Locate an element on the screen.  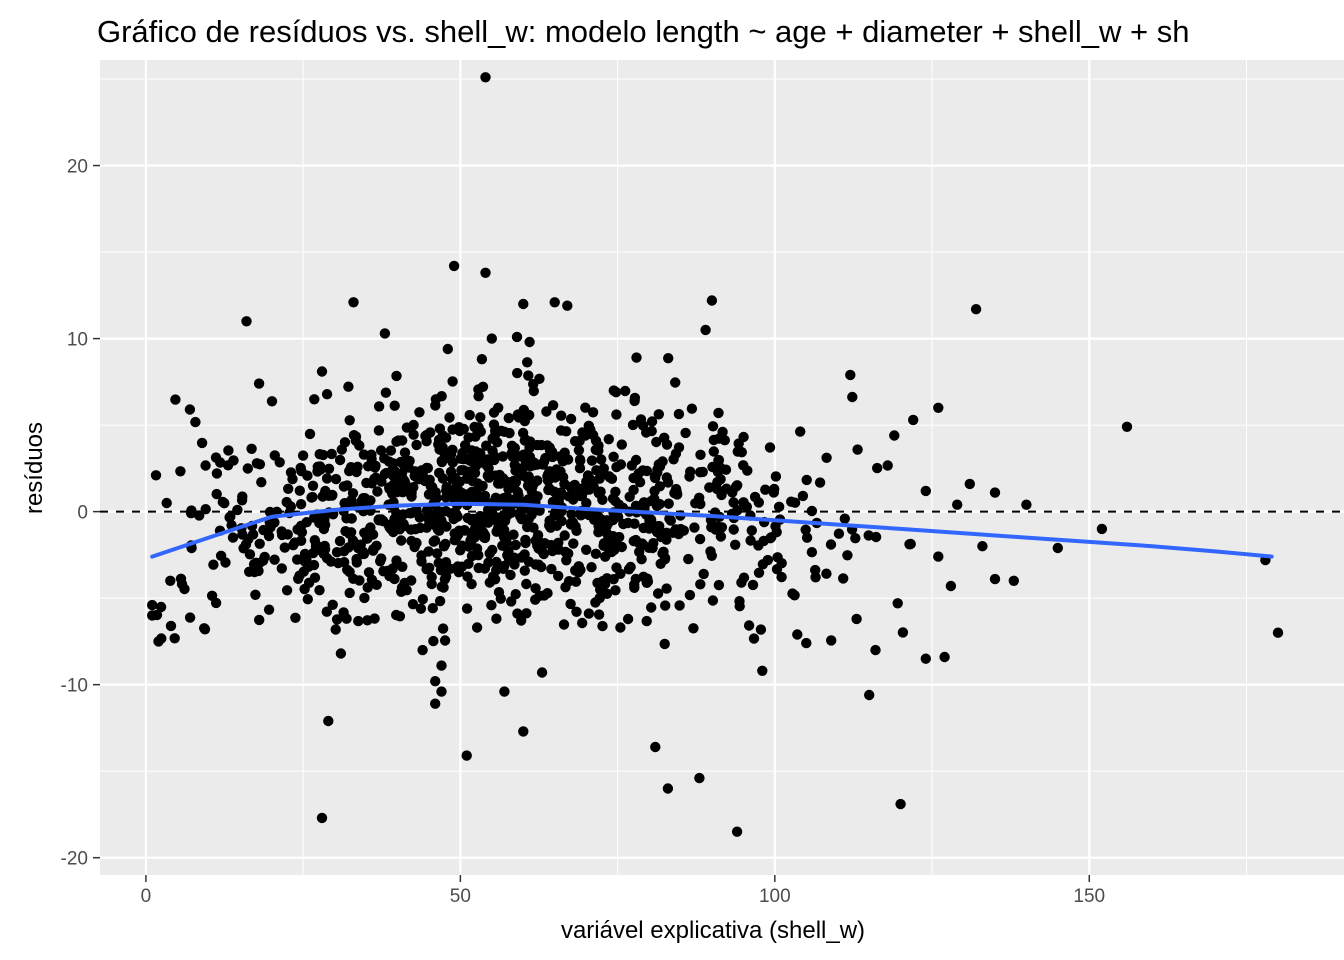
y-axis-ticks: -20 -10 0 10 20 is located at coordinates (80, 513).